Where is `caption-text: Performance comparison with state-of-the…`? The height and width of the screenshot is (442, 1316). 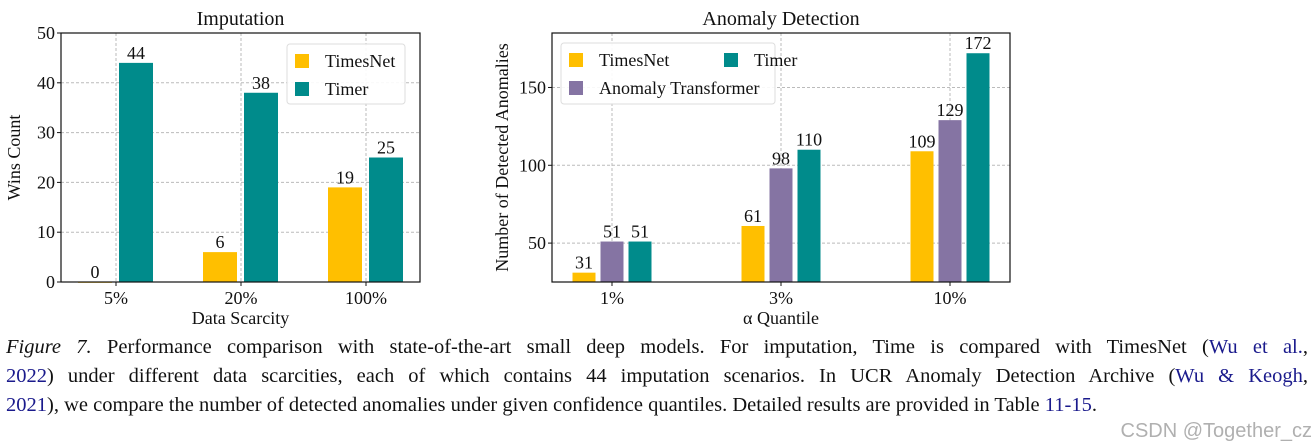 caption-text: Performance comparison with state-of-the… is located at coordinates (650, 347).